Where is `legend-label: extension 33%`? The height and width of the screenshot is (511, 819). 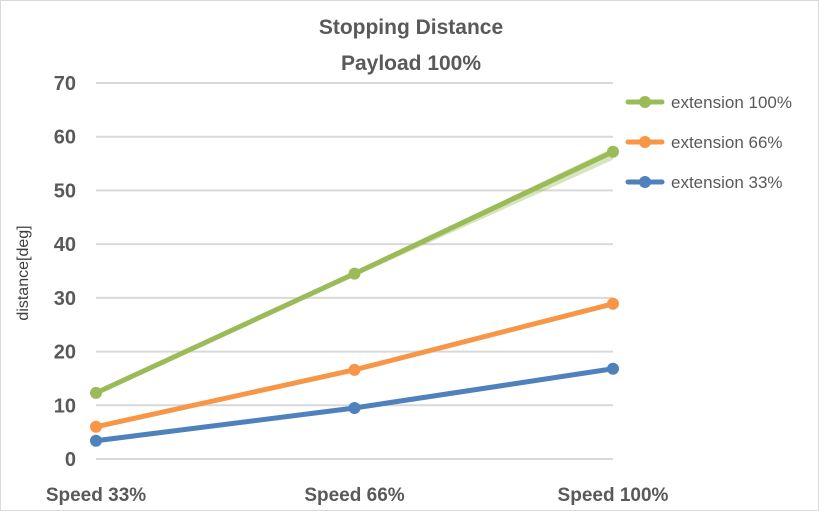
legend-label: extension 33% is located at coordinates (727, 182).